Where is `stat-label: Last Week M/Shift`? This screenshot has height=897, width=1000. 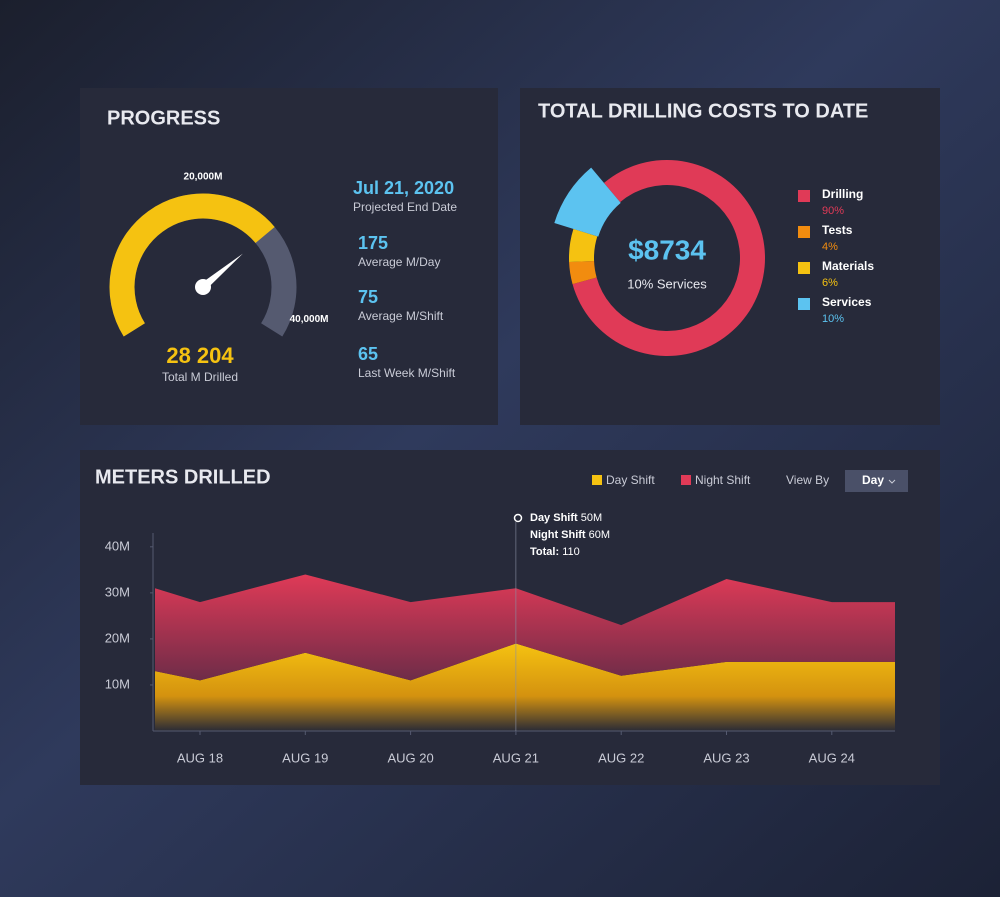 stat-label: Last Week M/Shift is located at coordinates (407, 373).